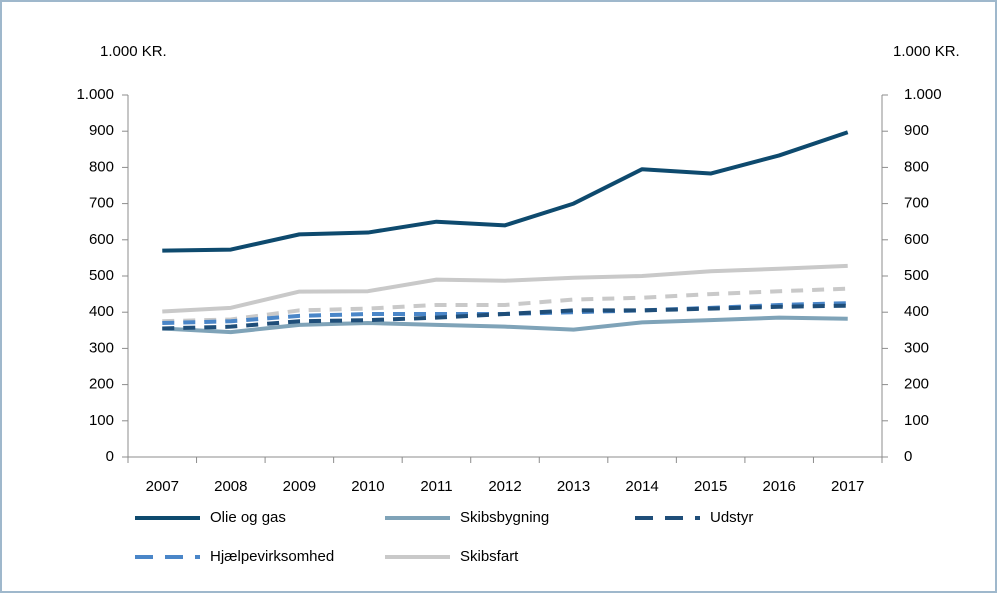 This screenshot has width=997, height=593. What do you see at coordinates (299, 486) in the screenshot?
I see `x-tick-label: 2009` at bounding box center [299, 486].